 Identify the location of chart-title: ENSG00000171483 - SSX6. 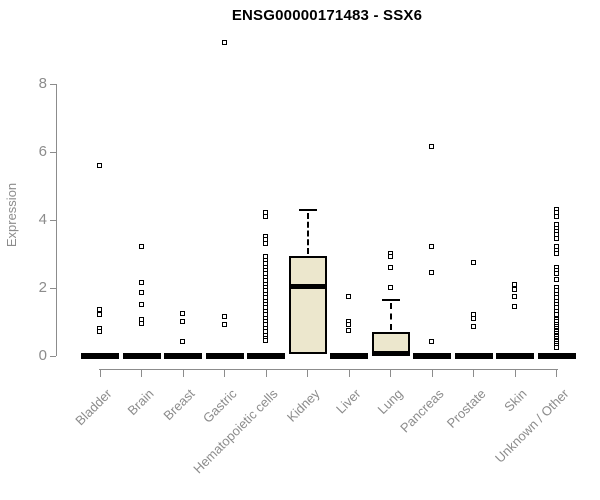
(327, 15).